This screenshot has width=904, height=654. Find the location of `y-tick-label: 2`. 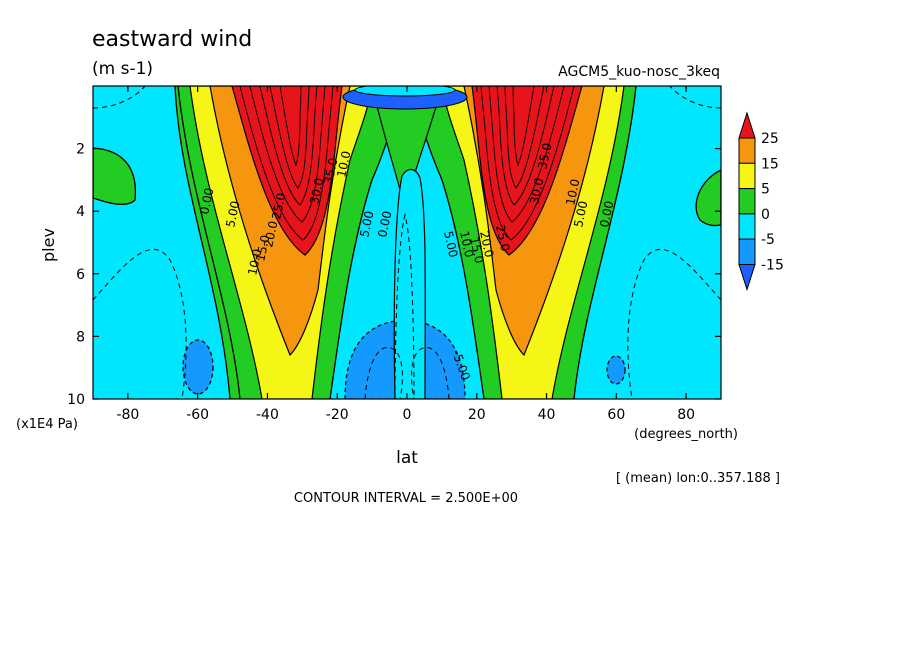

y-tick-label: 2 is located at coordinates (80, 150).